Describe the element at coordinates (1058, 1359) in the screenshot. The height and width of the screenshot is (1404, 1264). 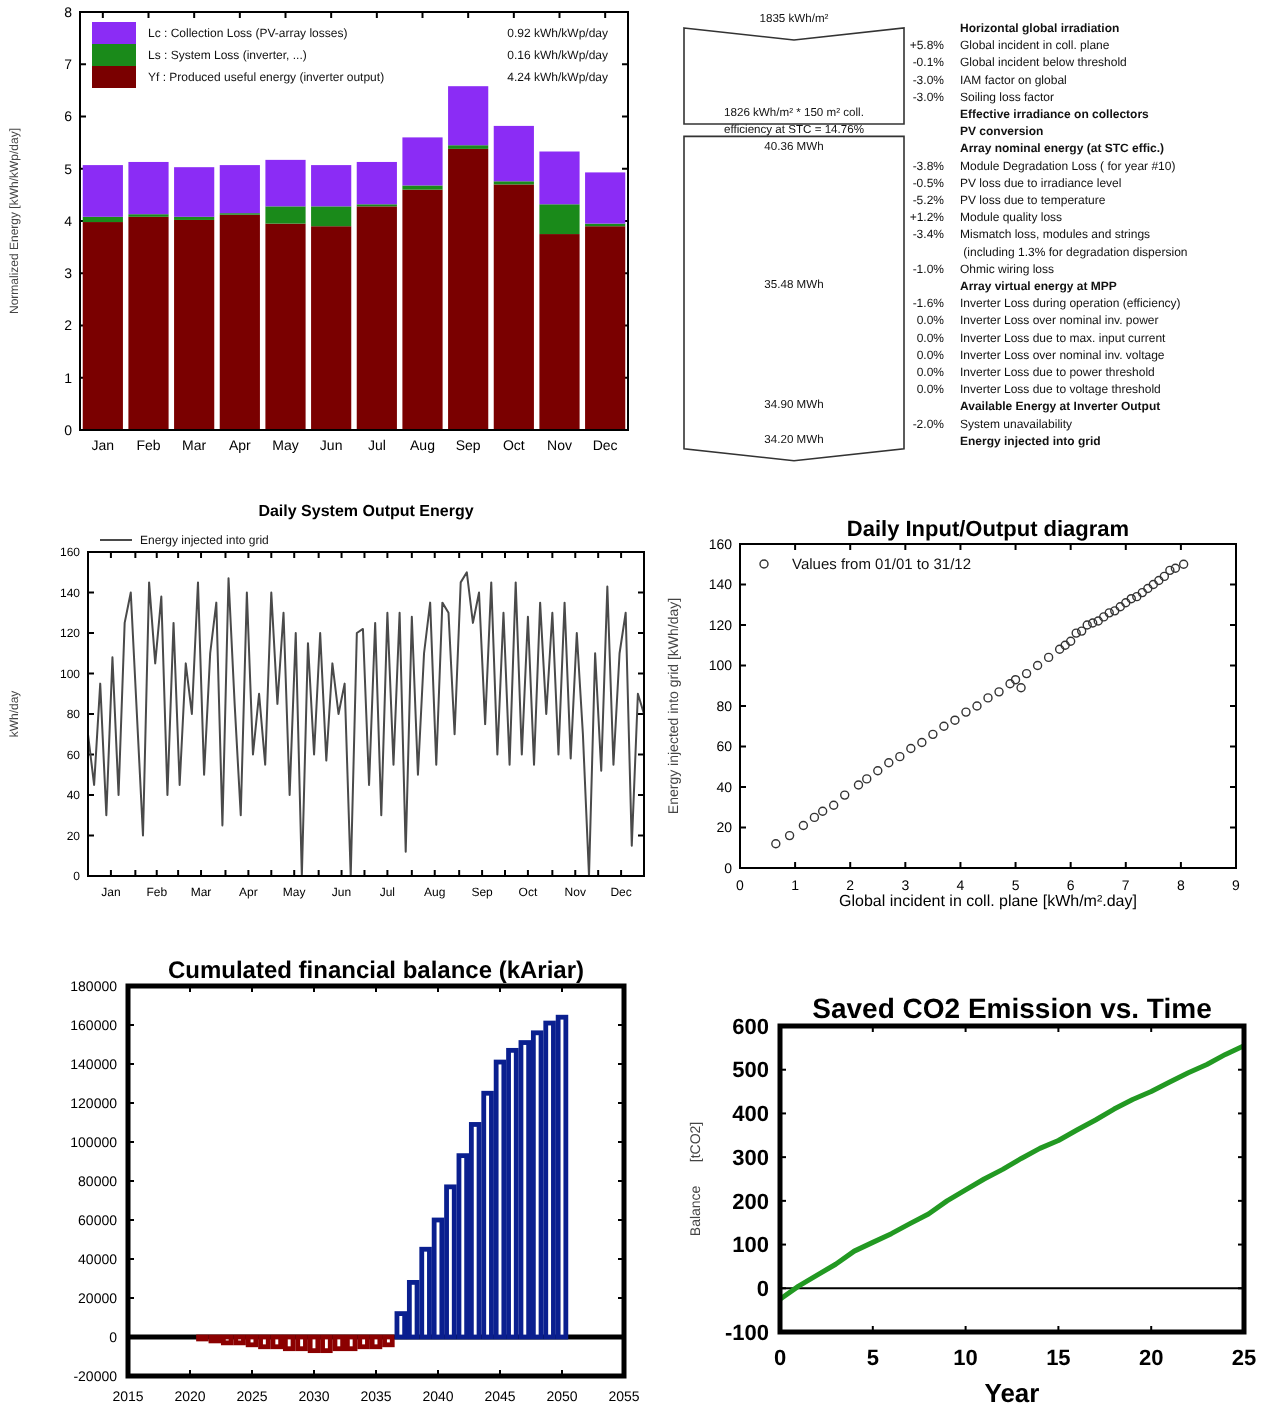
I see `x-tick-label: 15` at that location.